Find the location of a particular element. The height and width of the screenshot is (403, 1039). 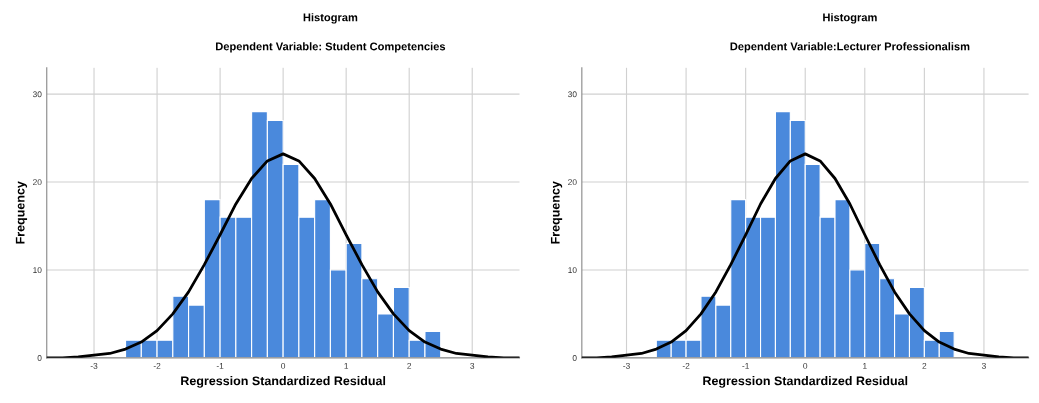

chart-subtitle: Dependent Variable: Student Competencies is located at coordinates (331, 47).